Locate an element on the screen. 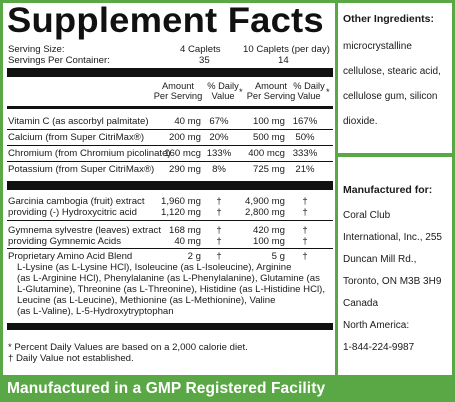 The height and width of the screenshot is (402, 455). blend-amount-2: 5 g is located at coordinates (278, 256).